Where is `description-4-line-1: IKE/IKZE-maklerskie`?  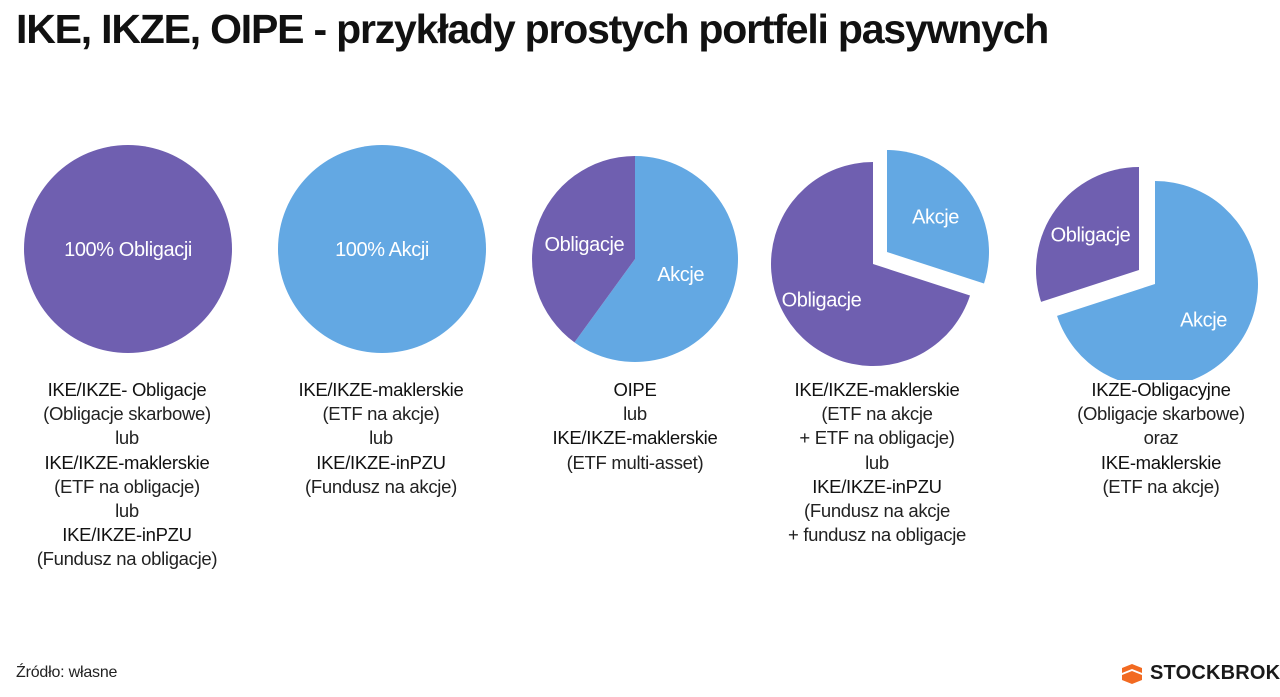 description-4-line-1: IKE/IKZE-maklerskie is located at coordinates (877, 389).